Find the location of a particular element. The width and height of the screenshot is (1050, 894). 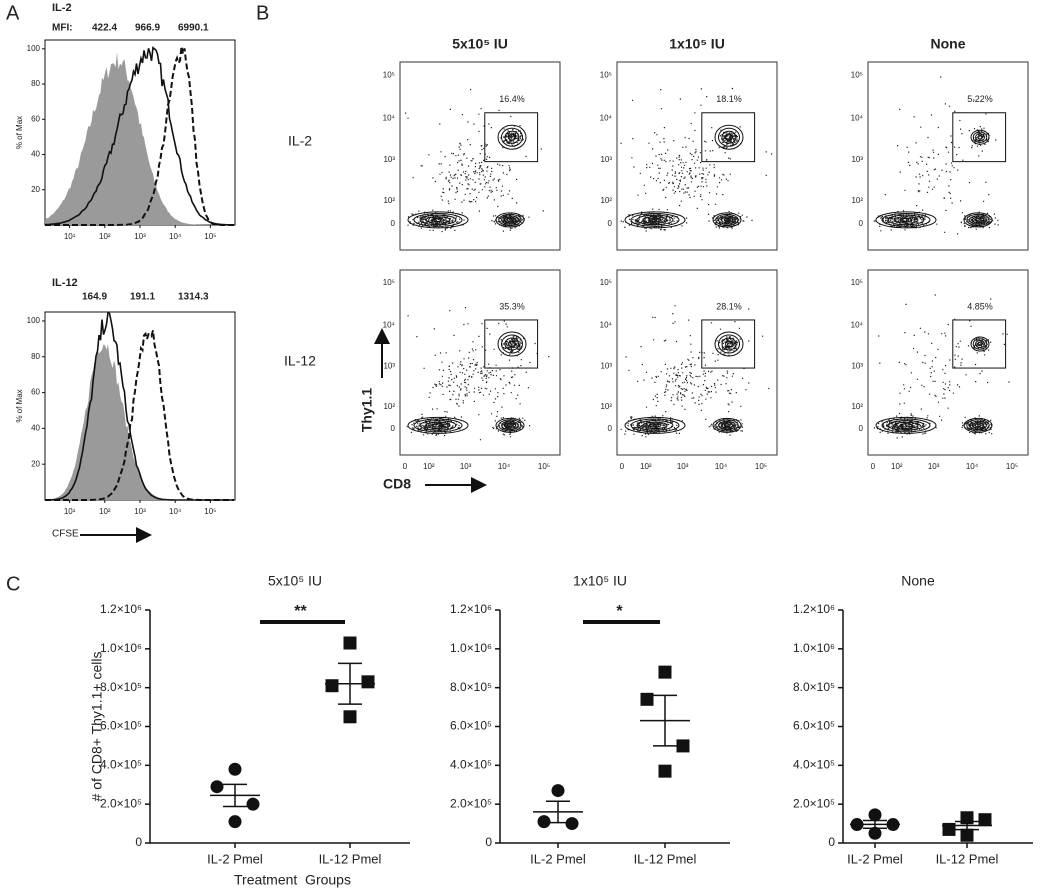

column-title: 1x10⁵ IU is located at coordinates (697, 44).